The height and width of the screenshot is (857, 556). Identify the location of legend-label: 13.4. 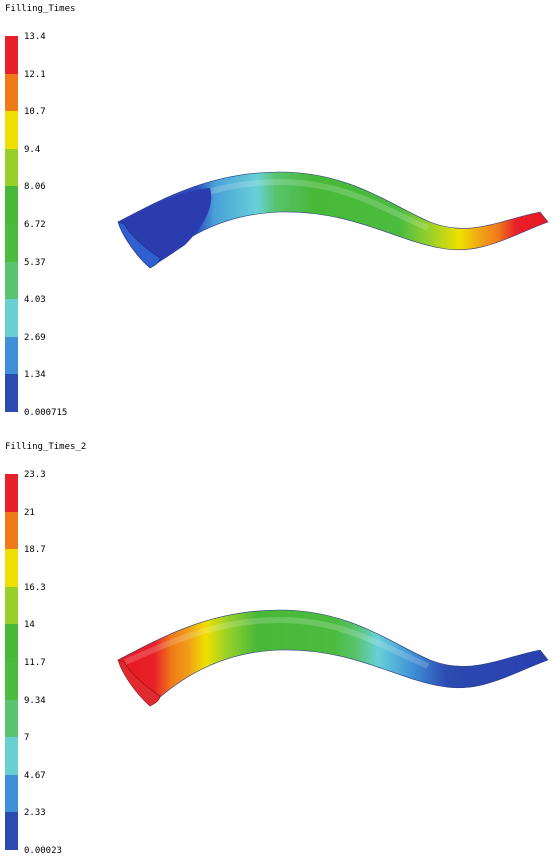
(35, 37).